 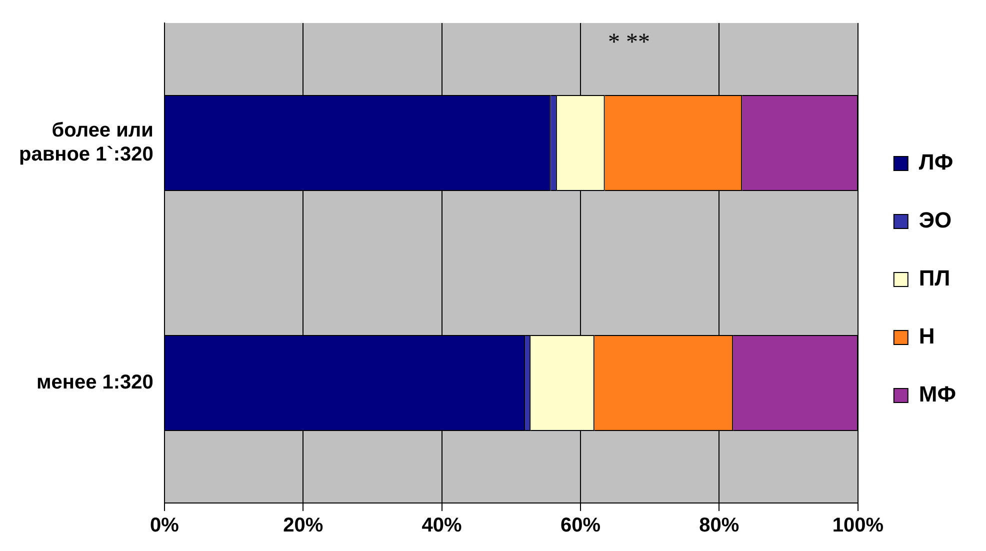 What do you see at coordinates (303, 525) in the screenshot?
I see `x-tick-label: 20%` at bounding box center [303, 525].